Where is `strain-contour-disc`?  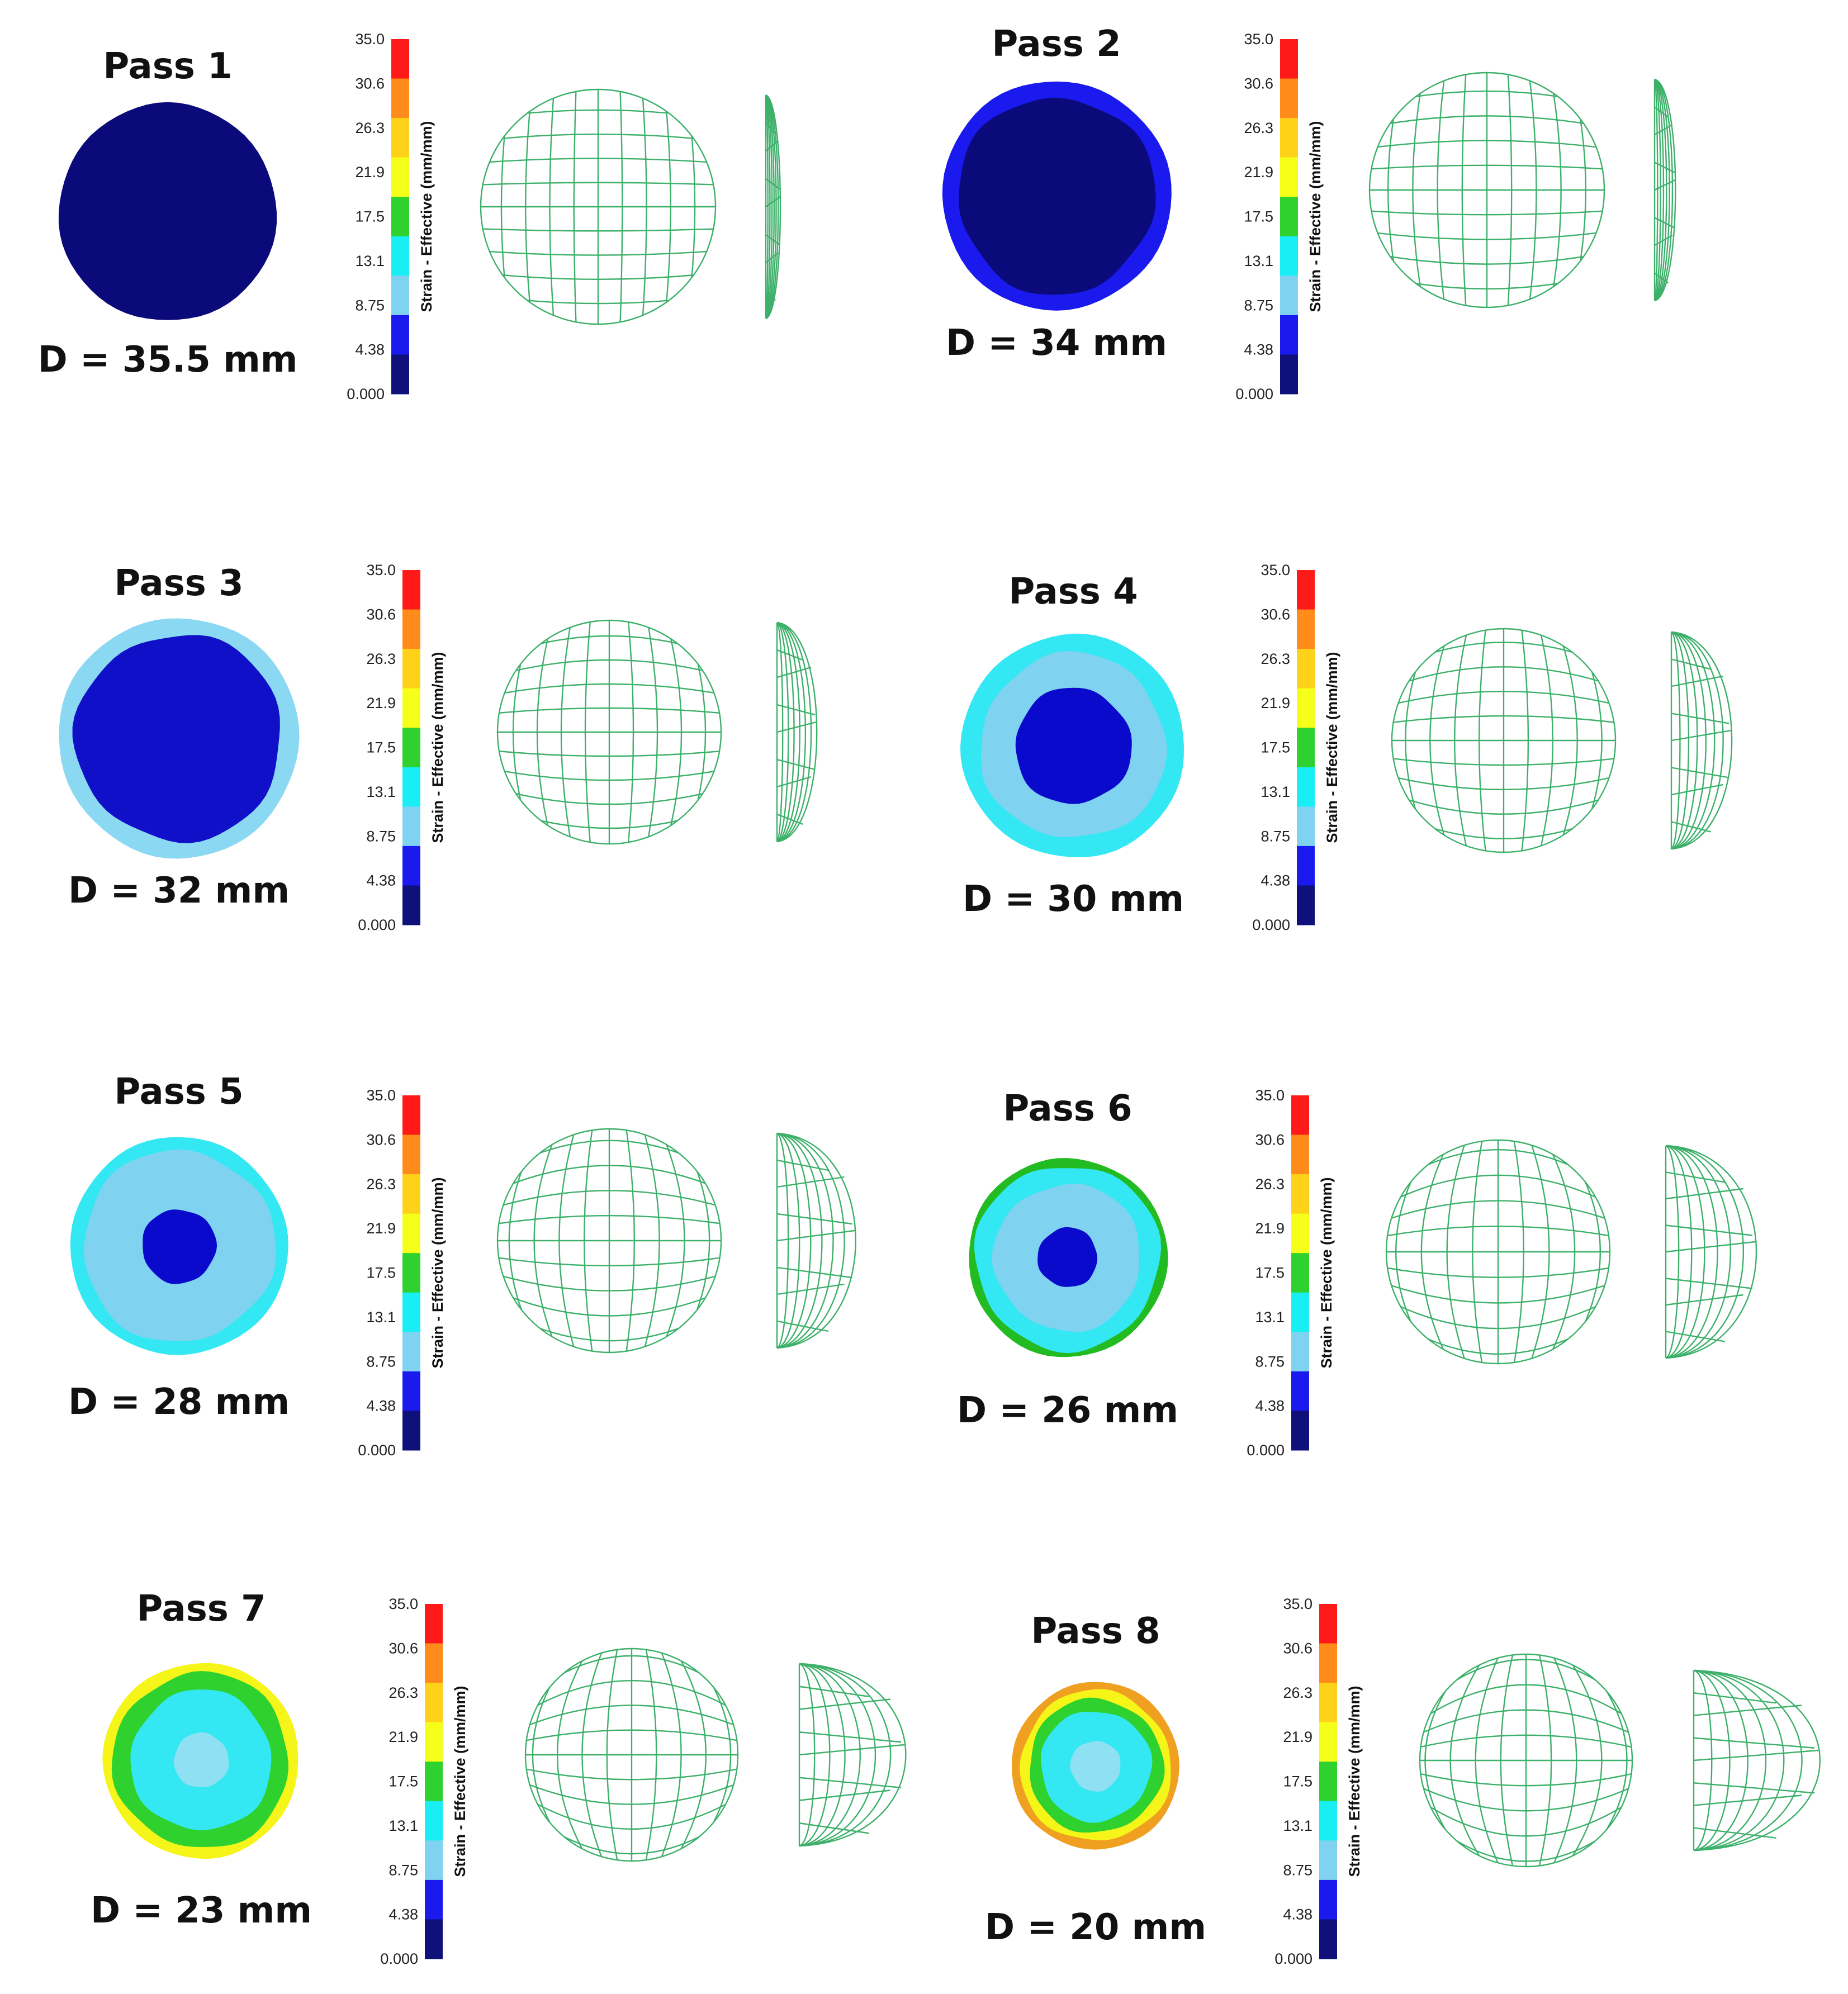 strain-contour-disc is located at coordinates (179, 1246).